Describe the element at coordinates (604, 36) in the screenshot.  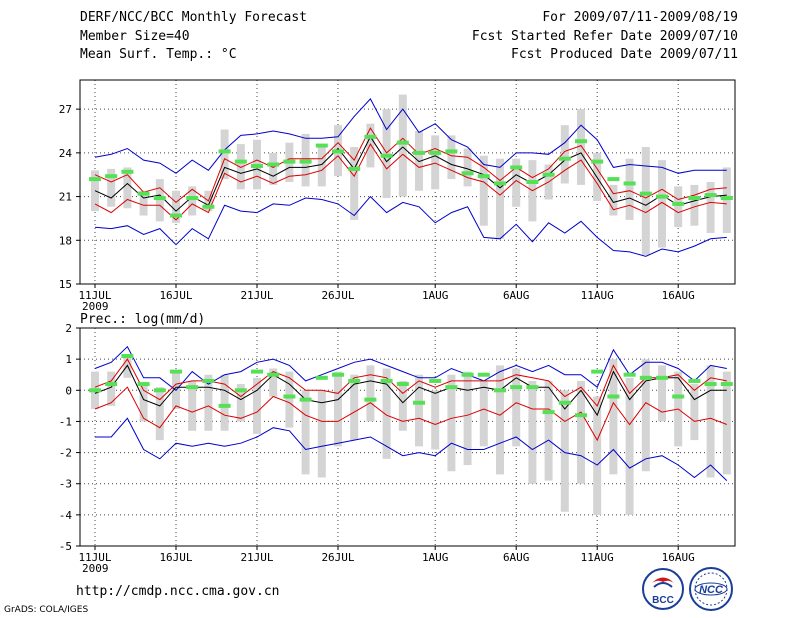
I see `fcst-started-label: Fcst Started Refer Date 2009/07/10` at that location.